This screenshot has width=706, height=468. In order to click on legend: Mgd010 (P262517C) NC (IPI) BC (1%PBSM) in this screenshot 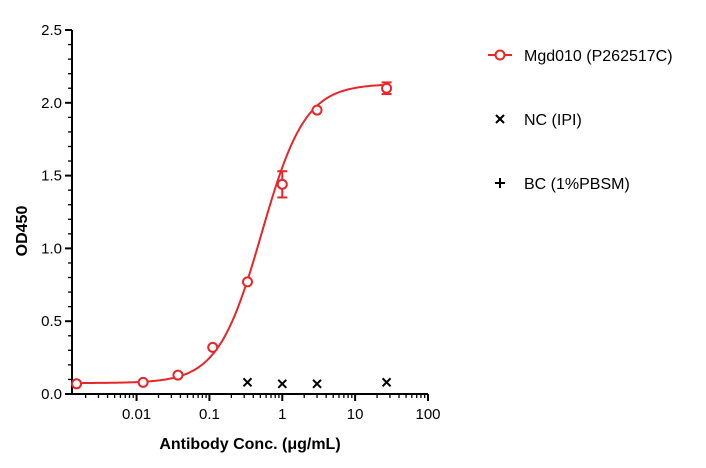, I will do `click(580, 120)`.